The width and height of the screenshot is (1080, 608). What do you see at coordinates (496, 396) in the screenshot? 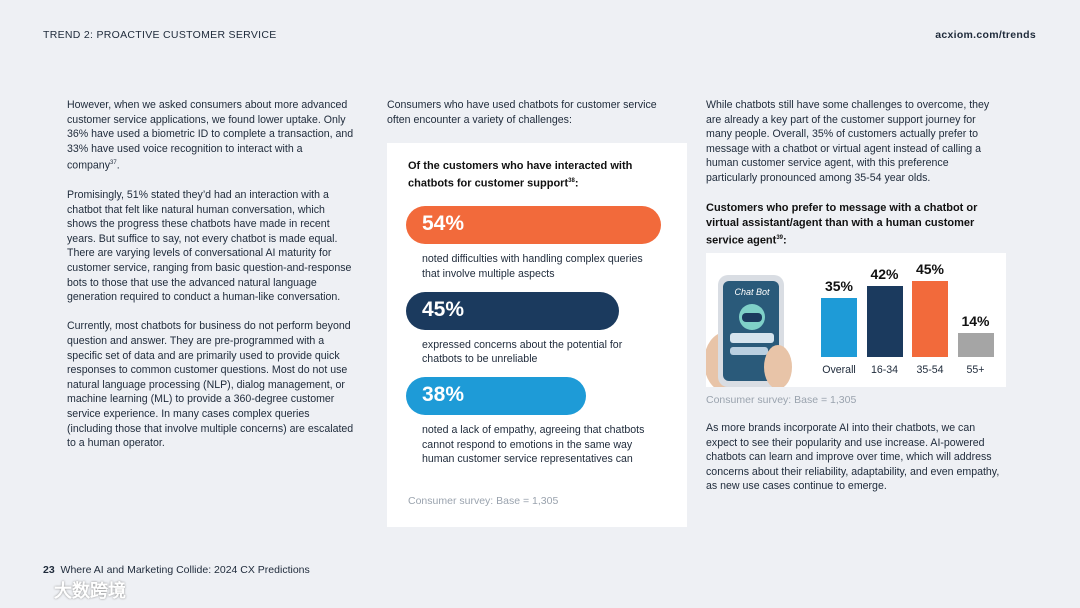
I see `stat-bar: 38%` at bounding box center [496, 396].